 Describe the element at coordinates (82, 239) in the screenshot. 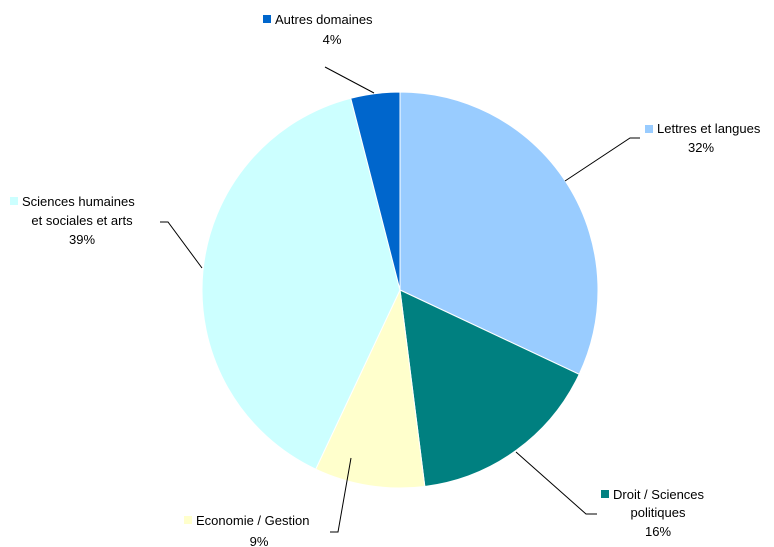

I see `slice-value-sciences-humaines-et-sociales-et-arts: 39%` at that location.